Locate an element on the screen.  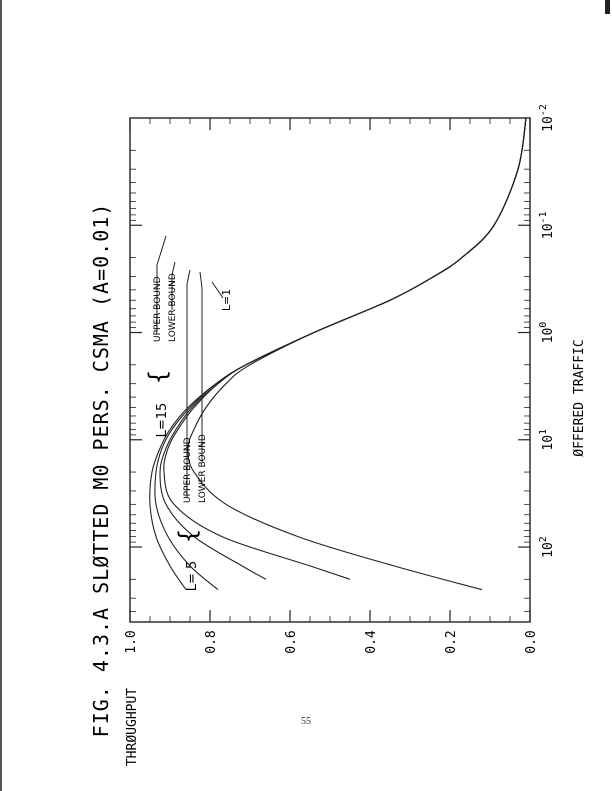
y-tick-label: 0.0 is located at coordinates (531, 641).